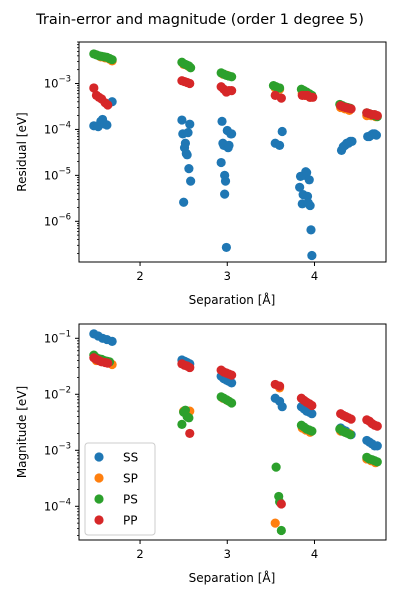 The width and height of the screenshot is (400, 600). I want to click on residual-y-ticks: 10⁻⁶ 10⁻⁵ 10⁻⁴ 10⁻³, so click(61, 147).